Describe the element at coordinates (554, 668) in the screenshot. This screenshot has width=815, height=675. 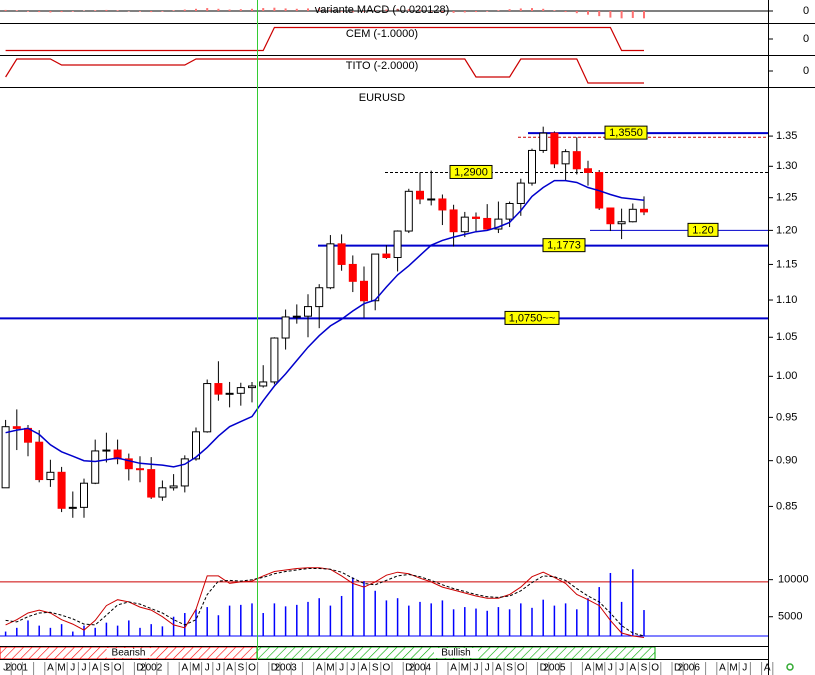
I see `x-tick-label: 2005` at that location.